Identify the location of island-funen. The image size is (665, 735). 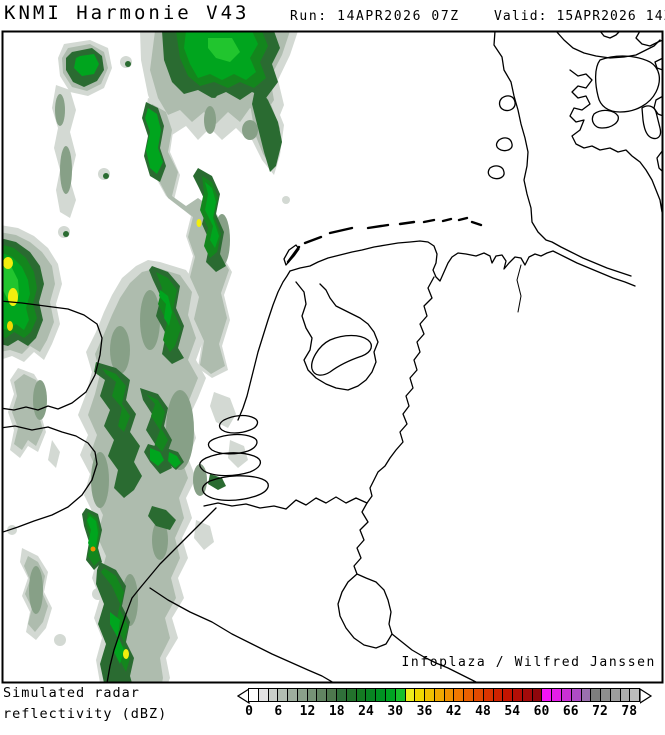
(627, 84).